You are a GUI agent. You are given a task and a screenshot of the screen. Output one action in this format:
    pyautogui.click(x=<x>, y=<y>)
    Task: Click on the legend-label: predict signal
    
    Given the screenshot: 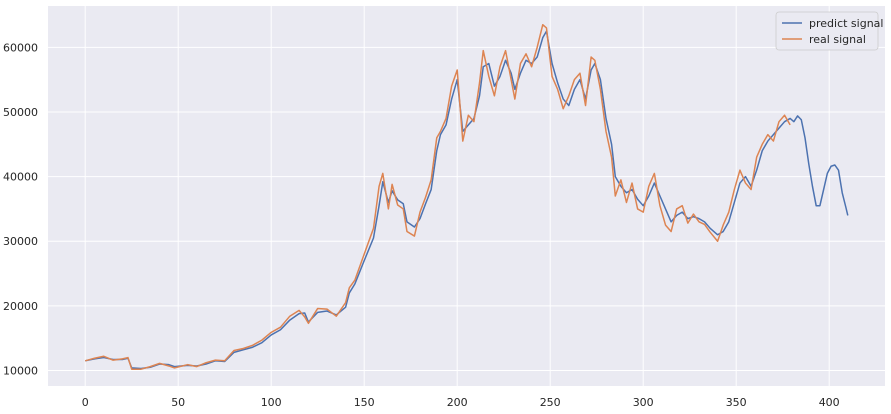 What is the action you would take?
    pyautogui.click(x=846, y=23)
    